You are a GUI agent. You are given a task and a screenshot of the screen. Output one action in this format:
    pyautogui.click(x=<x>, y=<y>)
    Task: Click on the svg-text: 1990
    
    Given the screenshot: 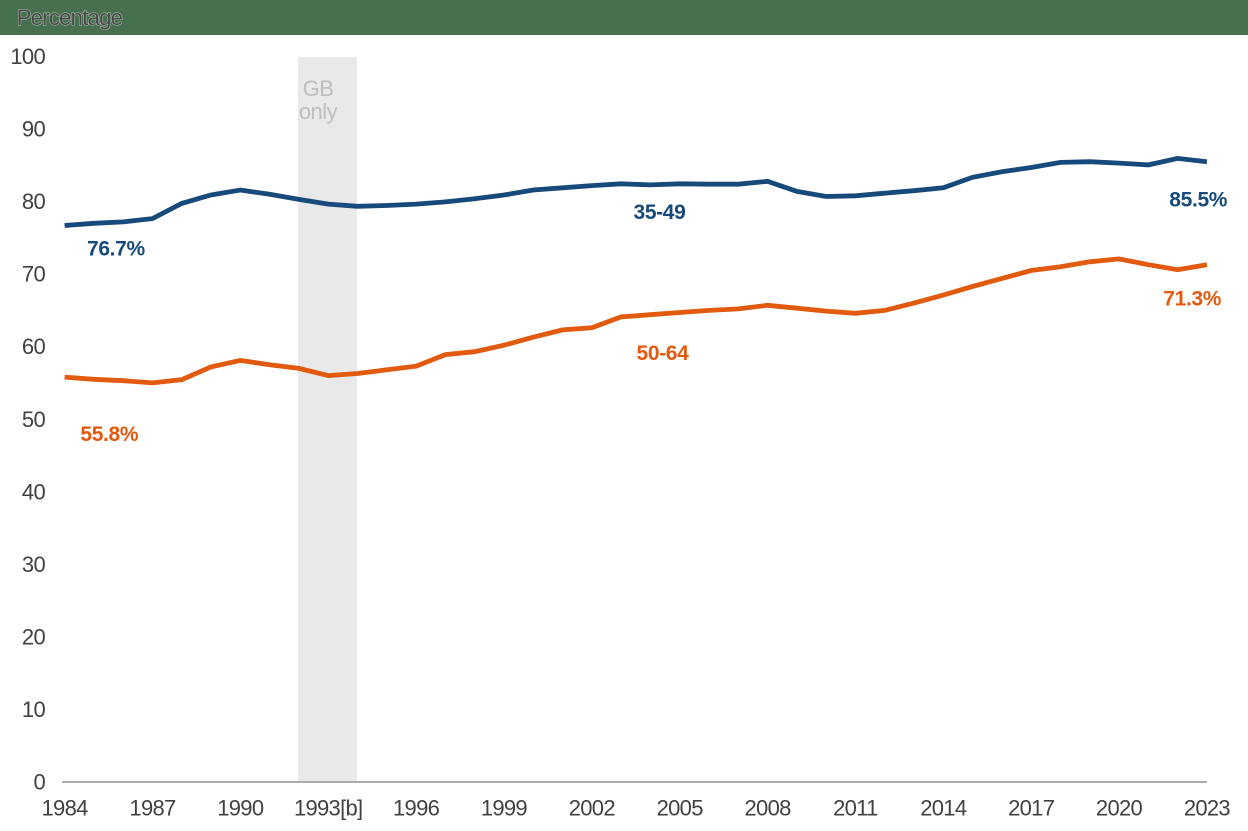 What is the action you would take?
    pyautogui.click(x=240, y=808)
    